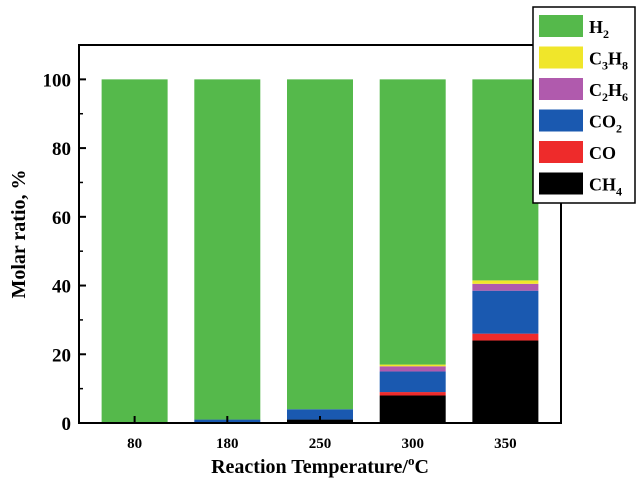  Describe the element at coordinates (227, 444) in the screenshot. I see `x-tick-label: 180` at that location.